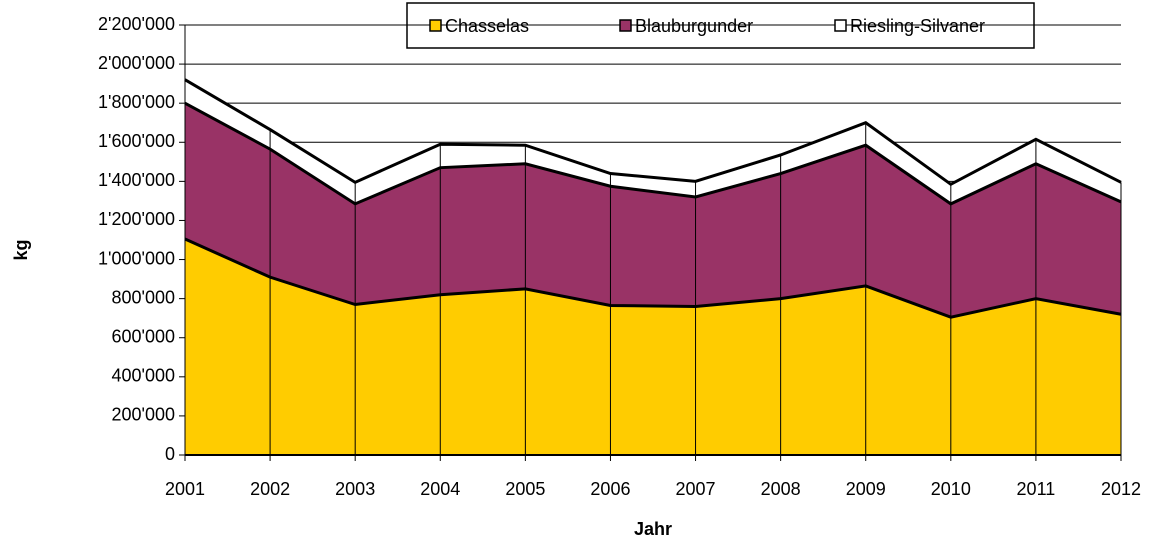 The image size is (1157, 543). What do you see at coordinates (136, 258) in the screenshot?
I see `y-tick-label: 1'000'000` at bounding box center [136, 258].